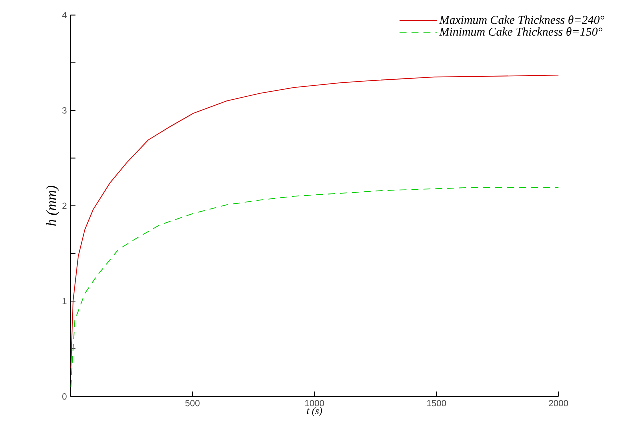 This screenshot has height=433, width=617. Describe the element at coordinates (558, 403) in the screenshot. I see `x-tick-label: 2000` at that location.